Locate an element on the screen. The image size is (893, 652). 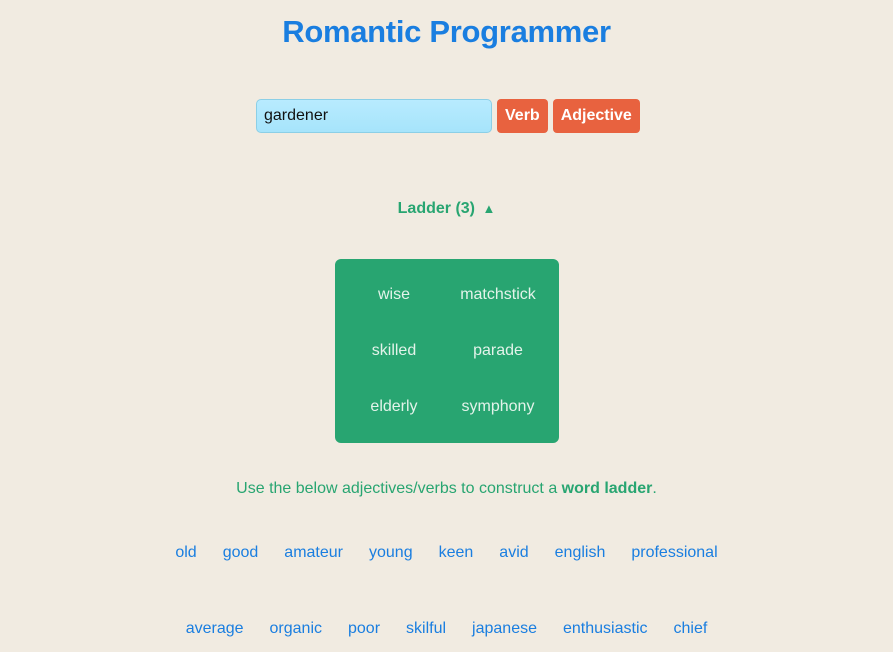
ladder-word: parade is located at coordinates (498, 350).